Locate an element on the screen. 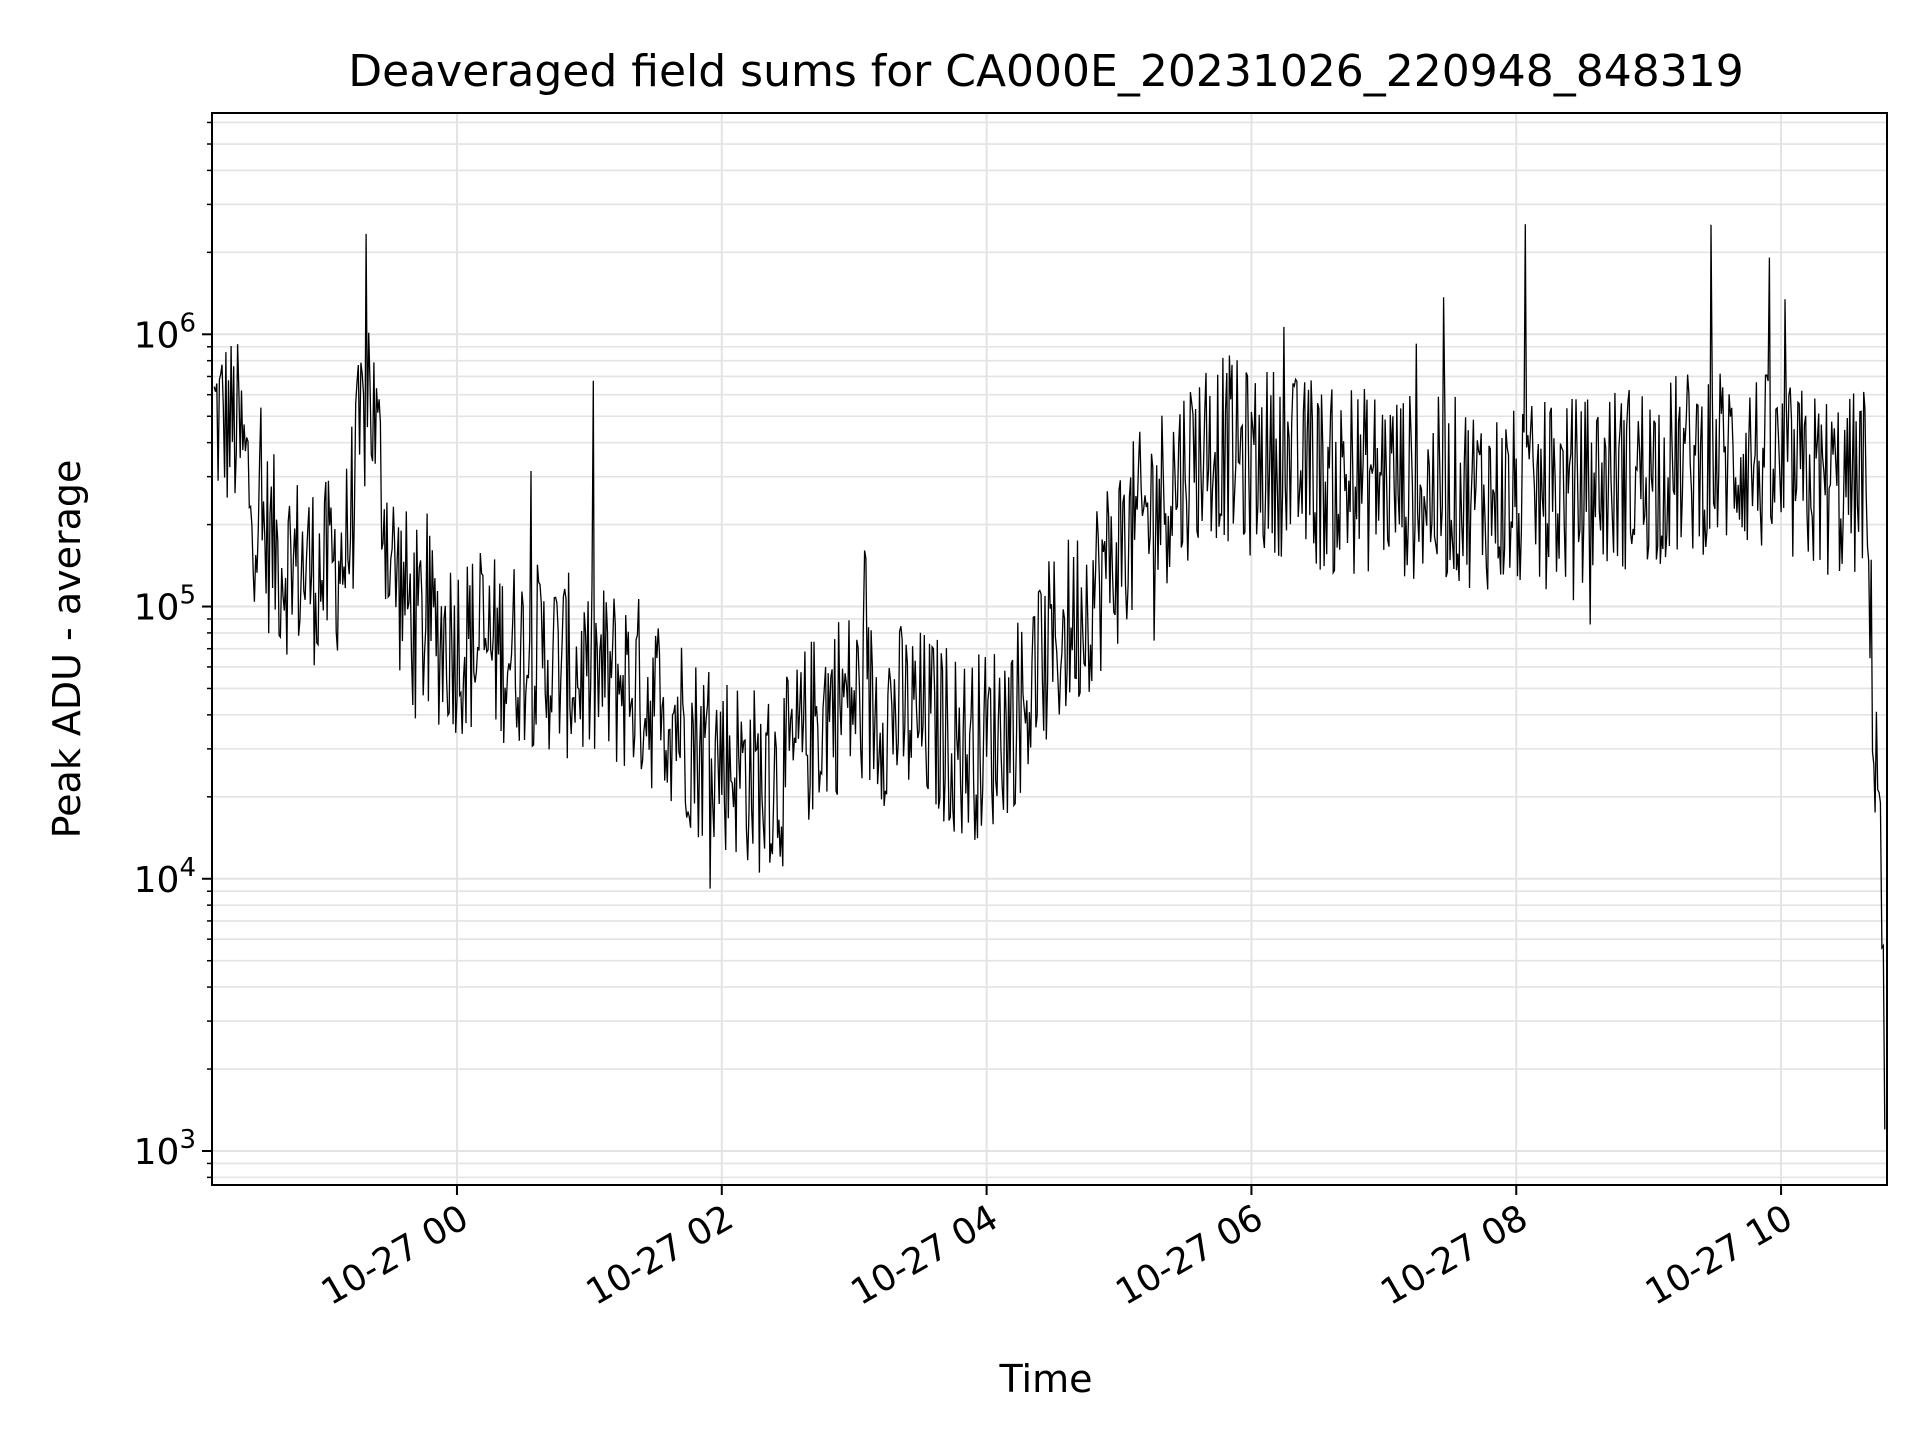  x-tick-label: 10-27 04 is located at coordinates (924, 1255).